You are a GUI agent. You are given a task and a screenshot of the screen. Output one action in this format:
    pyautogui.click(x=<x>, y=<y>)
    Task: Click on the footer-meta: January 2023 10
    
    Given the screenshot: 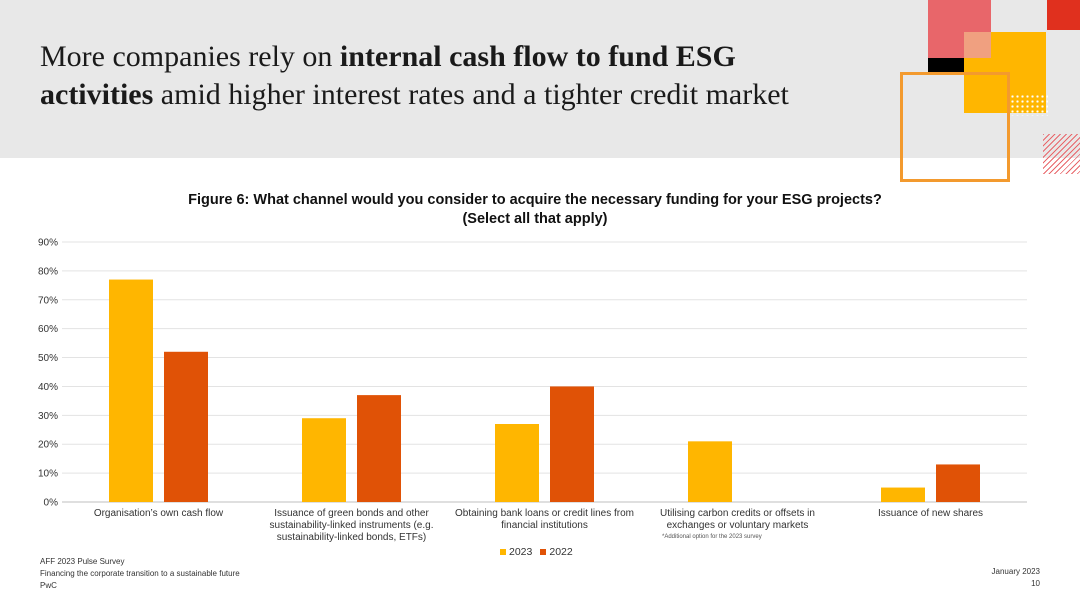 What is the action you would take?
    pyautogui.click(x=1016, y=578)
    